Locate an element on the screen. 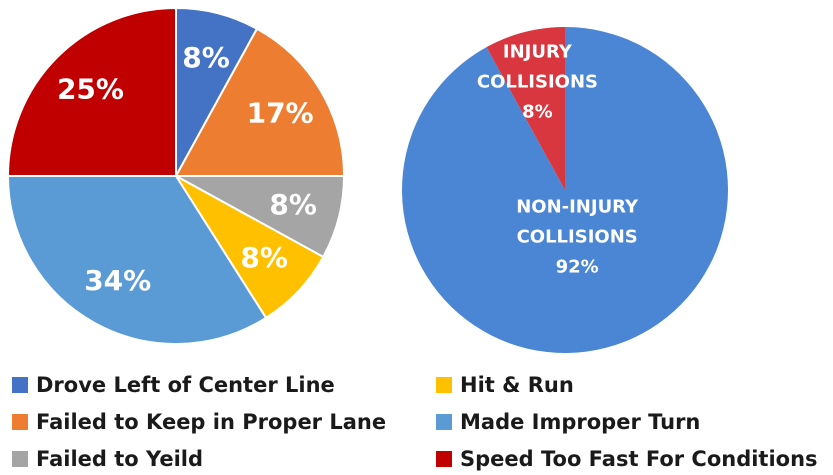 This screenshot has height=475, width=833. data-label: 25% is located at coordinates (90, 88).